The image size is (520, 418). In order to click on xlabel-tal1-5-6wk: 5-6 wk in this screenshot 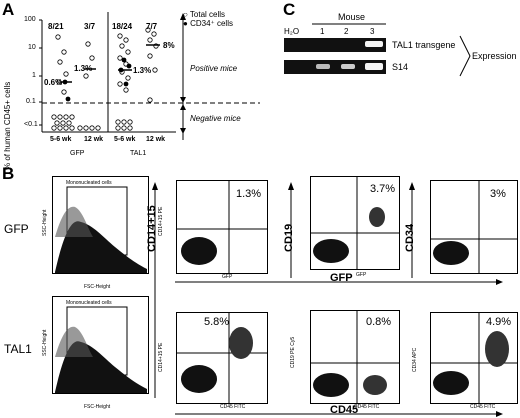, I will do `click(125, 139)`.